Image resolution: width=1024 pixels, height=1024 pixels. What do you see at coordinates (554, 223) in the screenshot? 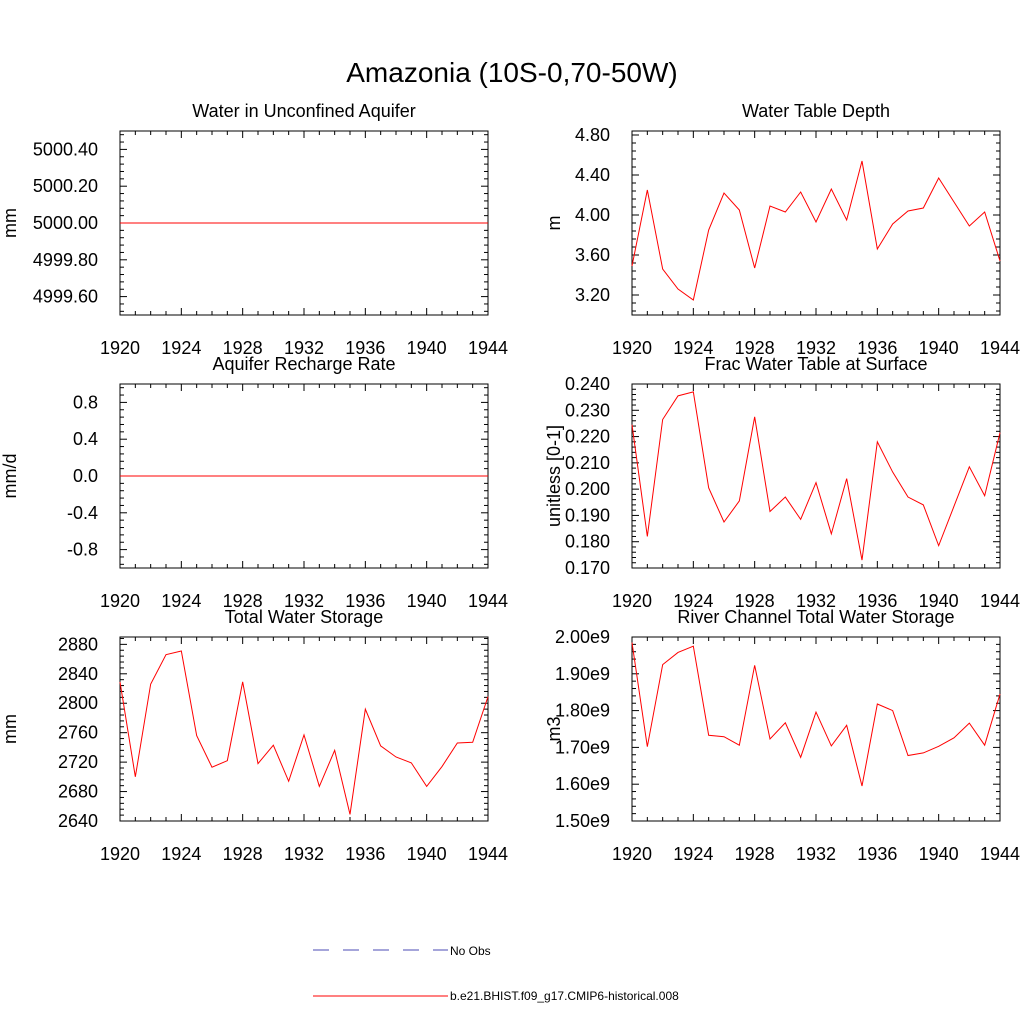
I see `y-axis-label: m` at bounding box center [554, 223].